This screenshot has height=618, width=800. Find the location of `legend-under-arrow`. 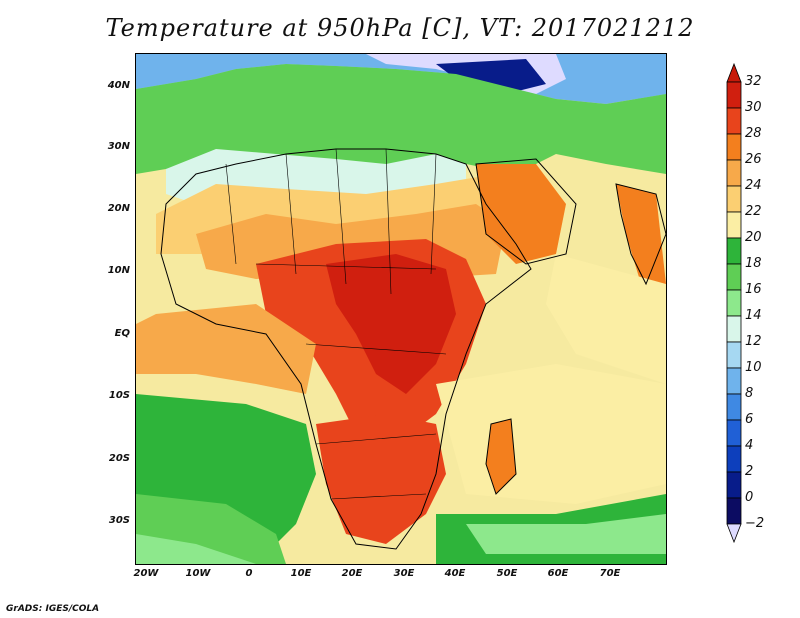

legend-under-arrow is located at coordinates (734, 533).